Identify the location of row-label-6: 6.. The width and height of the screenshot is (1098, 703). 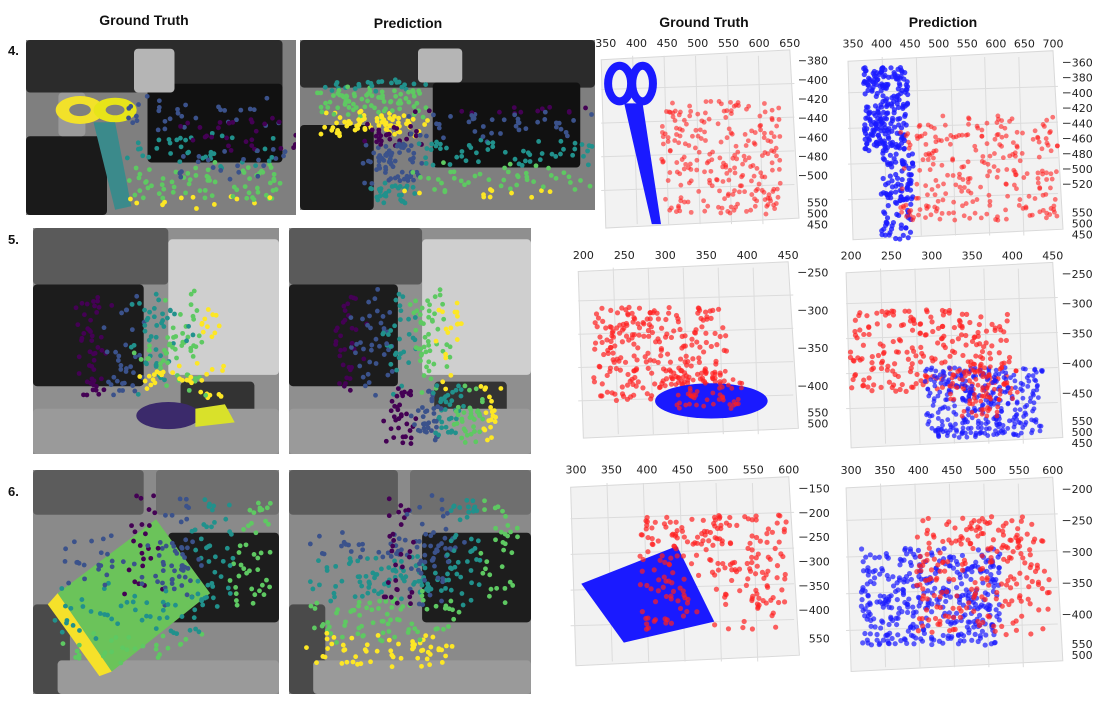
(13, 491).